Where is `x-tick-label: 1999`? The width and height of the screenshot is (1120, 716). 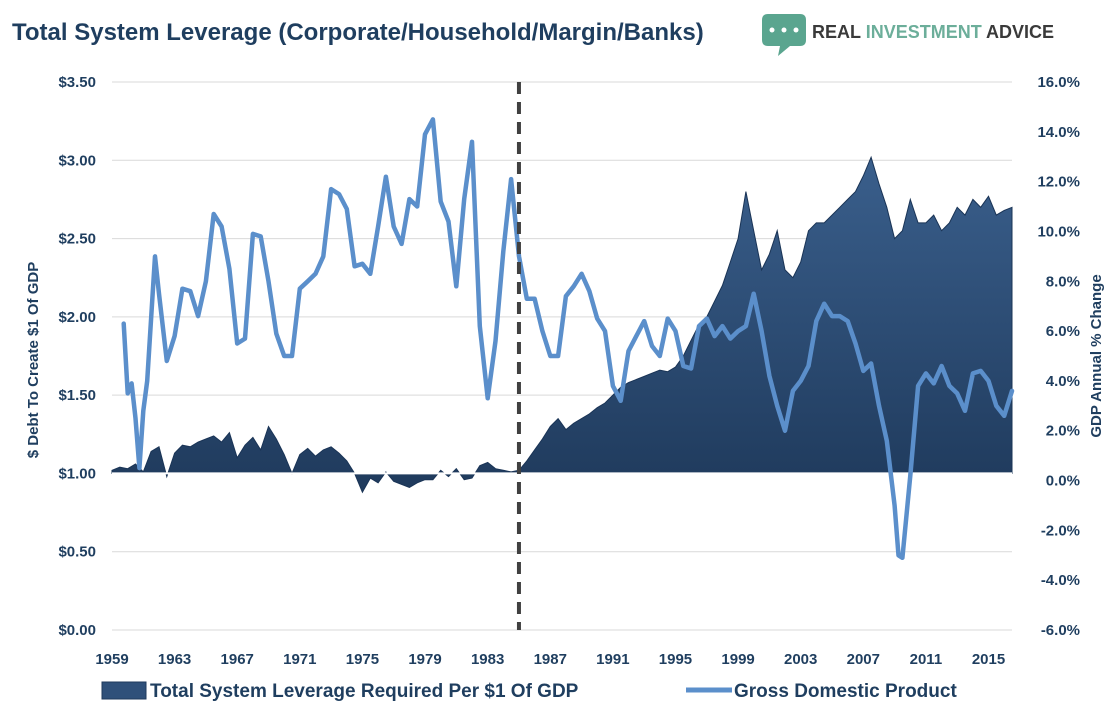 x-tick-label: 1999 is located at coordinates (737, 659).